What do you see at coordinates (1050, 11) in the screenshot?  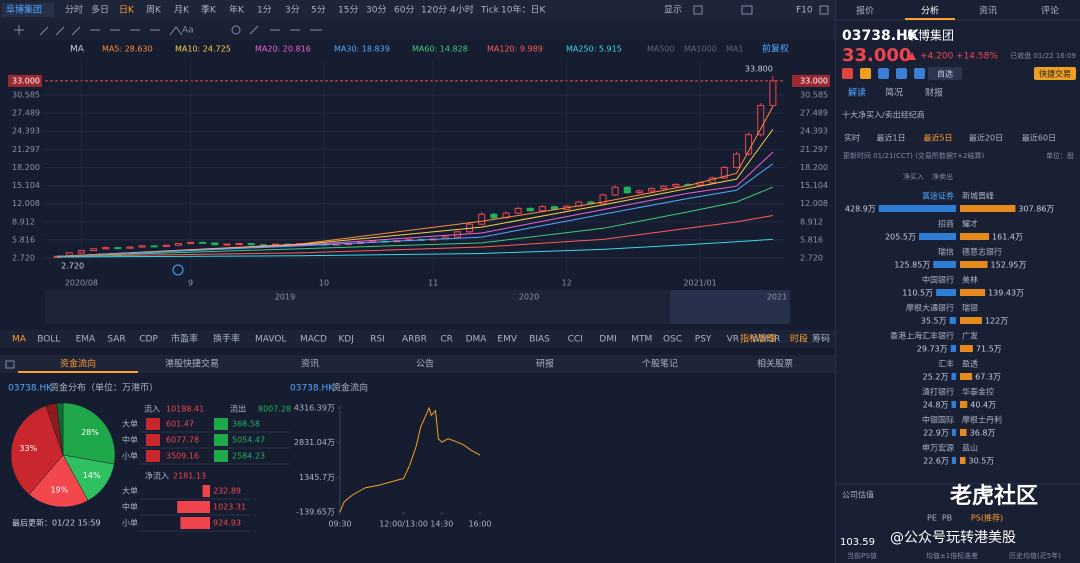 I see `panel-tab: 评论` at bounding box center [1050, 11].